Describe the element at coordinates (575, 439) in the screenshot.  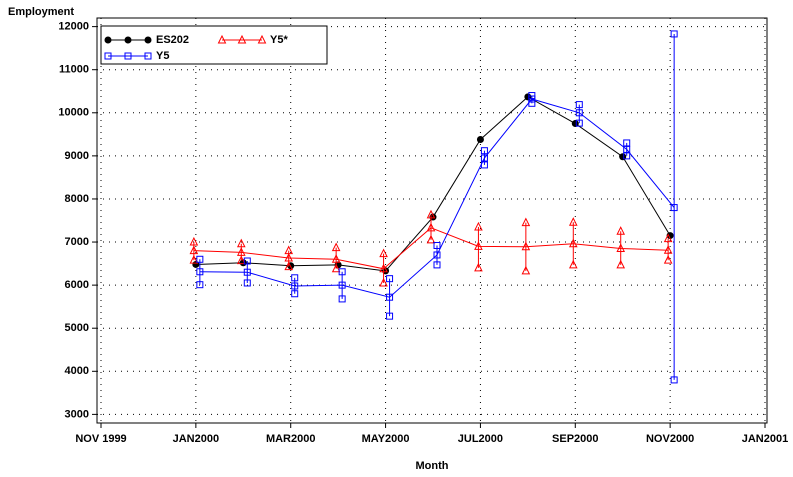
I see `x-tick-label: SEP2000` at that location.